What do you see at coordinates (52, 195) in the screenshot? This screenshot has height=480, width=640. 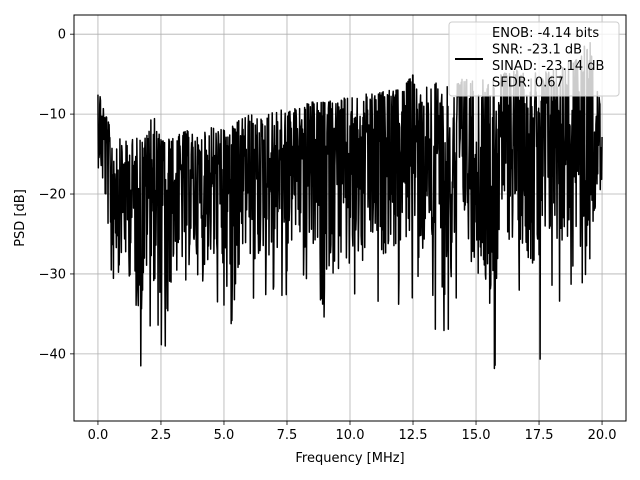 I see `y-tick-label: −20` at bounding box center [52, 195].